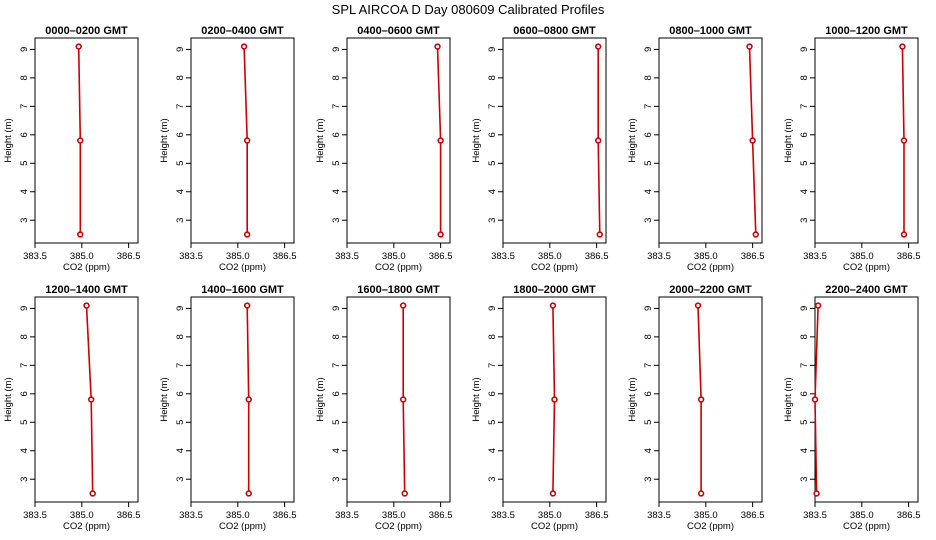 Image resolution: width=936 pixels, height=540 pixels. What do you see at coordinates (398, 290) in the screenshot?
I see `panel-title: 1600–1800 GMT` at bounding box center [398, 290].